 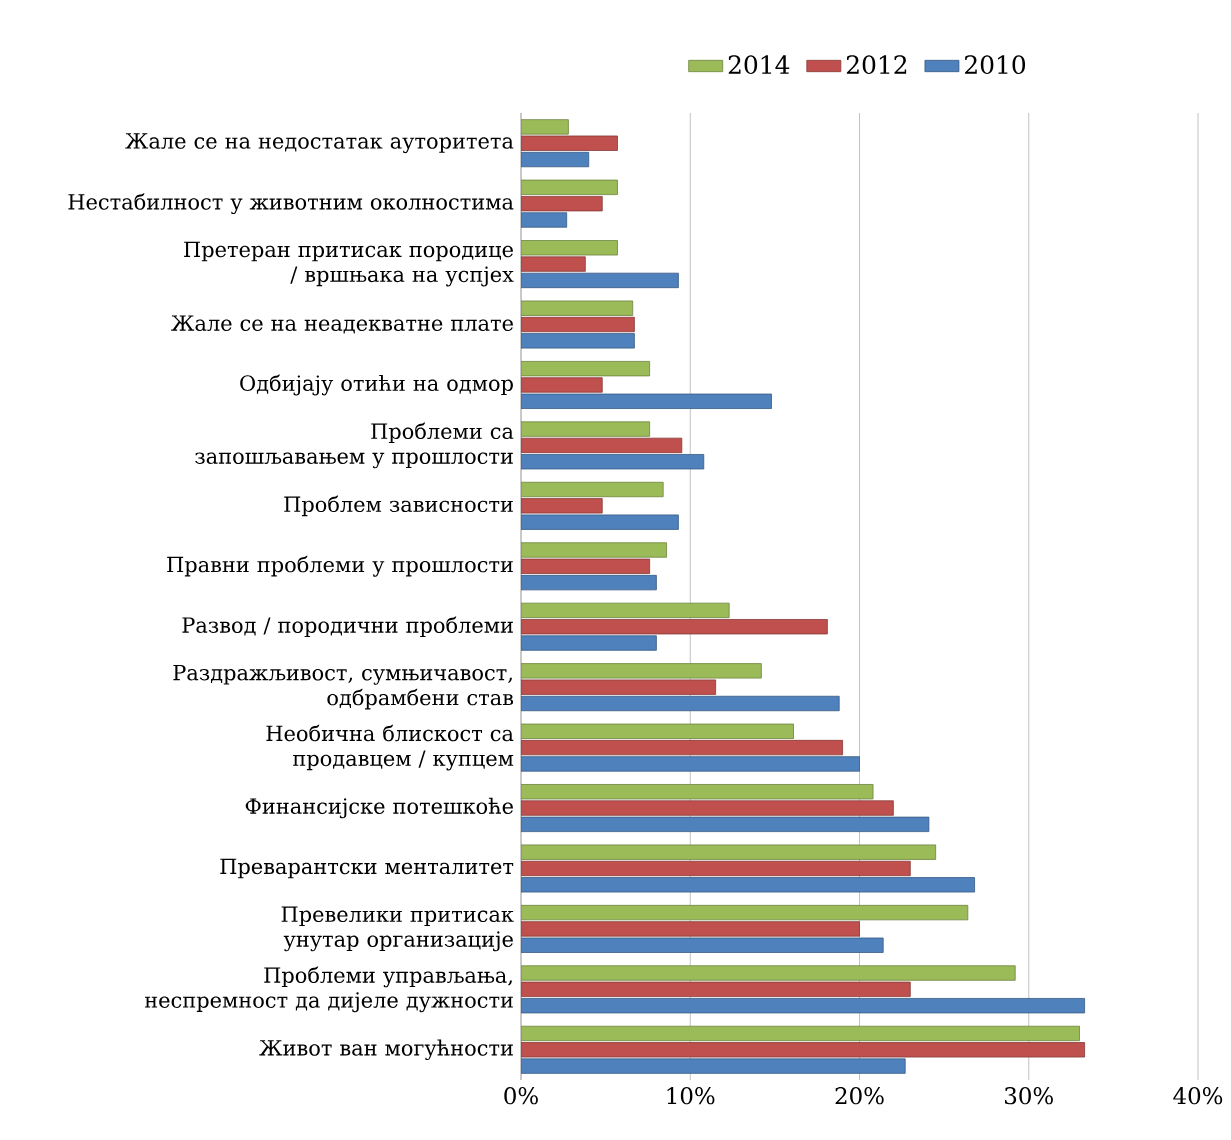 I want to click on x-tick-label: 30%, so click(x=1029, y=1096).